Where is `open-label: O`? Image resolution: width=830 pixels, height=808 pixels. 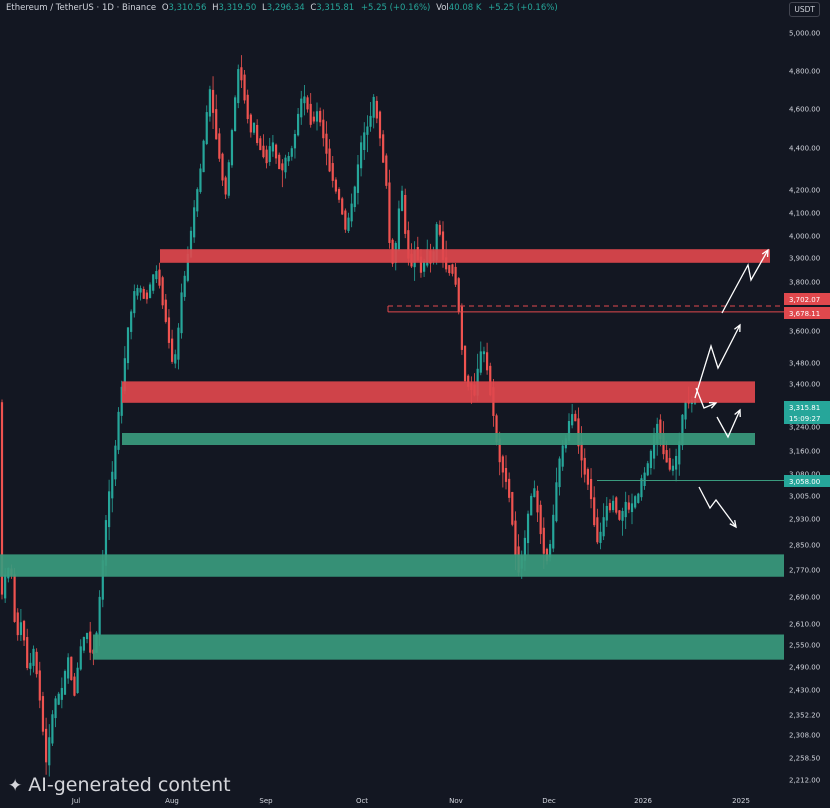 open-label: O is located at coordinates (165, 8).